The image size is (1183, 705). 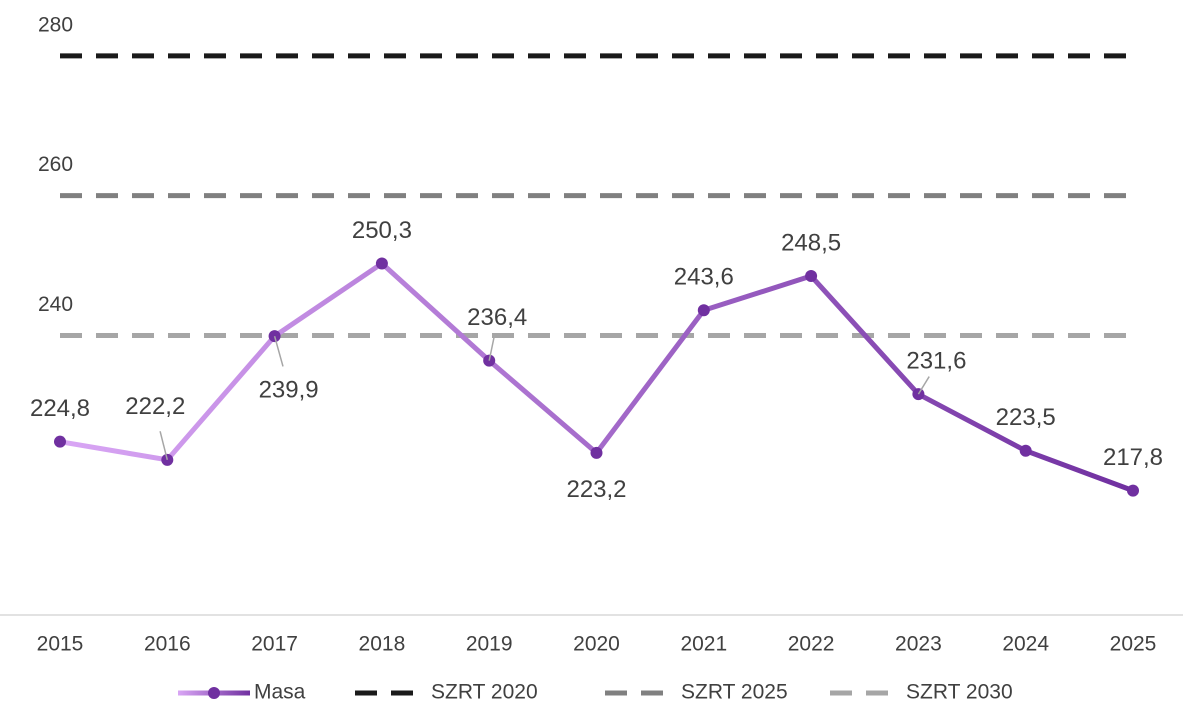 What do you see at coordinates (1133, 644) in the screenshot?
I see `x-tick-label: 2025` at bounding box center [1133, 644].